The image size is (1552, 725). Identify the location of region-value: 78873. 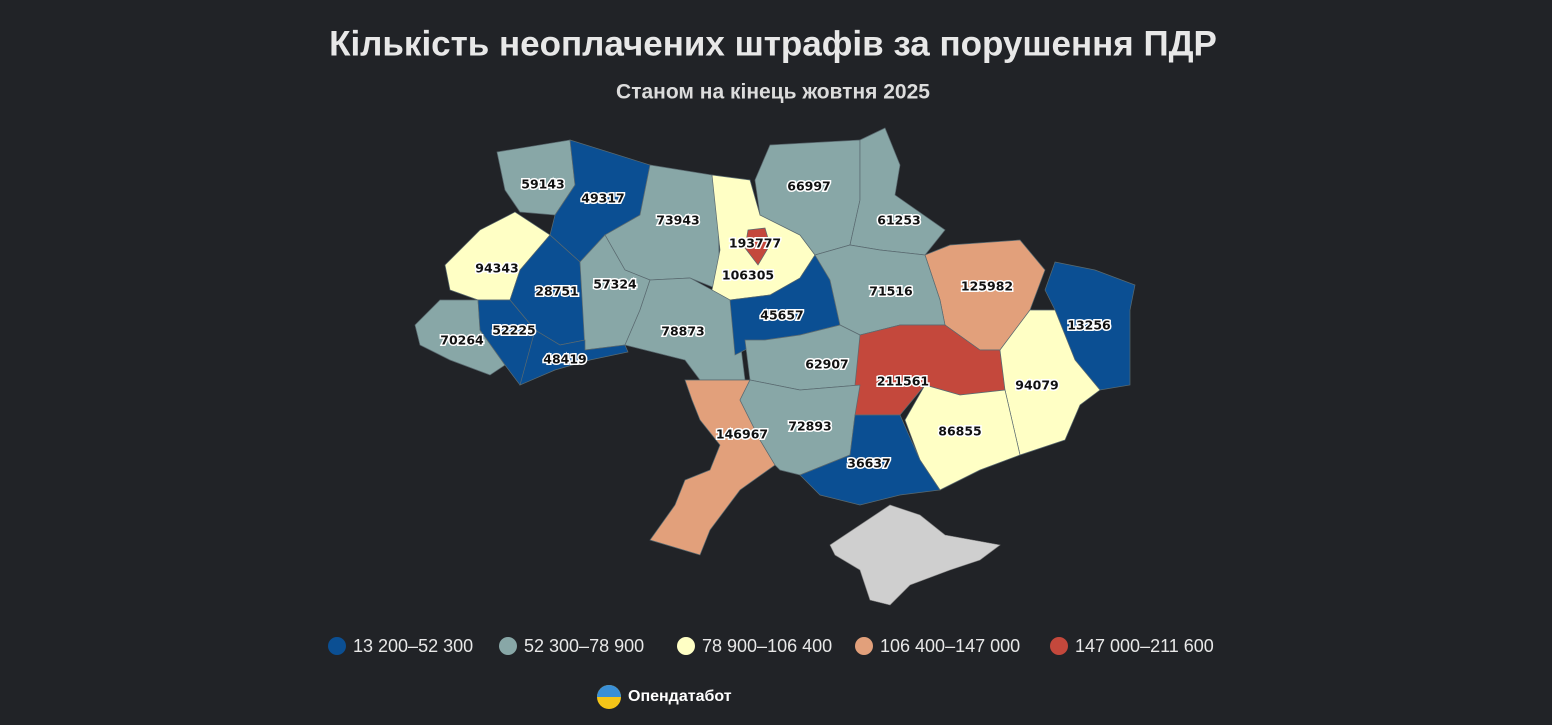
(683, 331).